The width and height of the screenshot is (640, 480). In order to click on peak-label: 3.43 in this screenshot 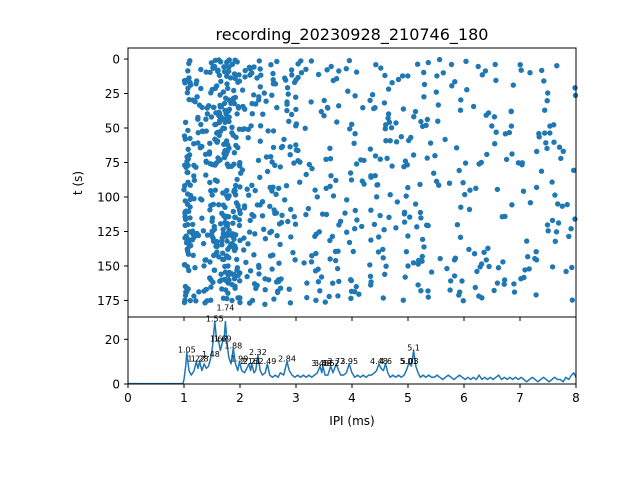, I will do `click(320, 363)`.